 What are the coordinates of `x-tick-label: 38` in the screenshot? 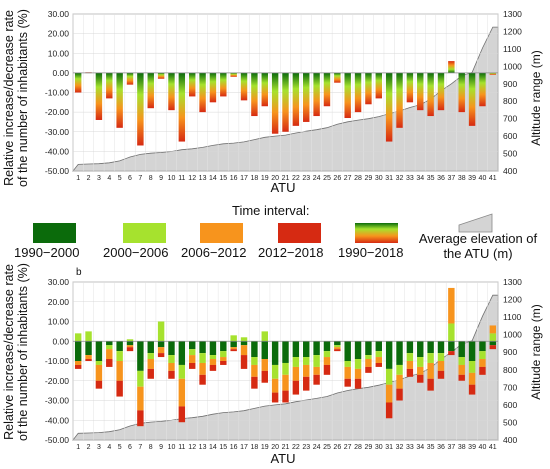 It's located at (462, 447).